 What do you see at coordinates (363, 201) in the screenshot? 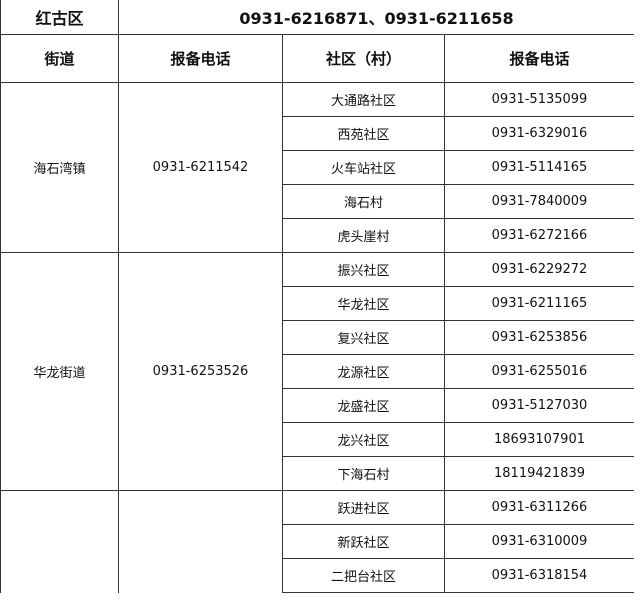
I see `community-name: 海石村` at bounding box center [363, 201].